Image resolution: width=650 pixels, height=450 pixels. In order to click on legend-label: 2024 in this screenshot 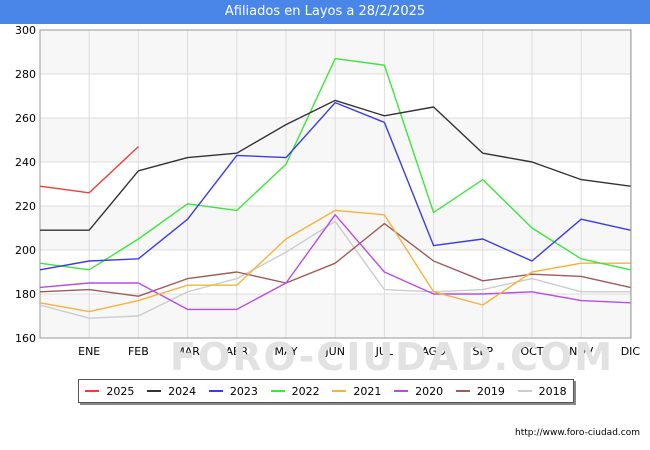, I will do `click(182, 391)`.